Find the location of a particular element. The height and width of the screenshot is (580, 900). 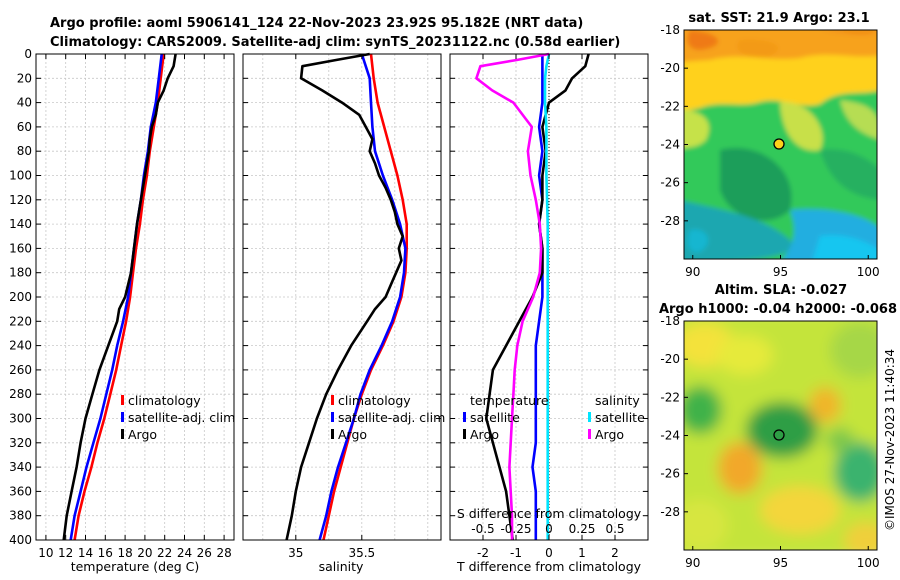

salinity-xlabel: salinity is located at coordinates (341, 566).